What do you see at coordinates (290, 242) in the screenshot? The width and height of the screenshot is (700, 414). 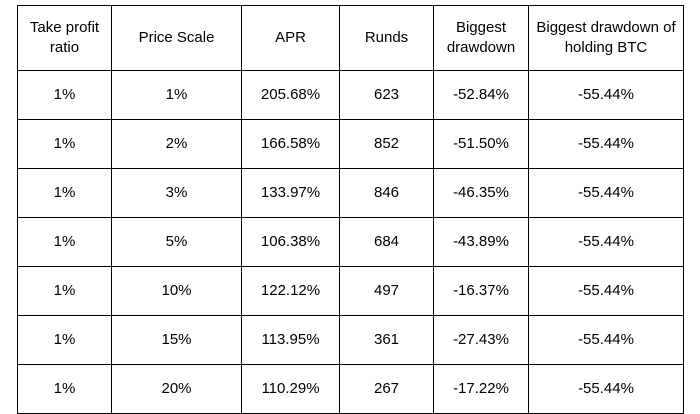 I see `cell-apr: 106.38%` at bounding box center [290, 242].